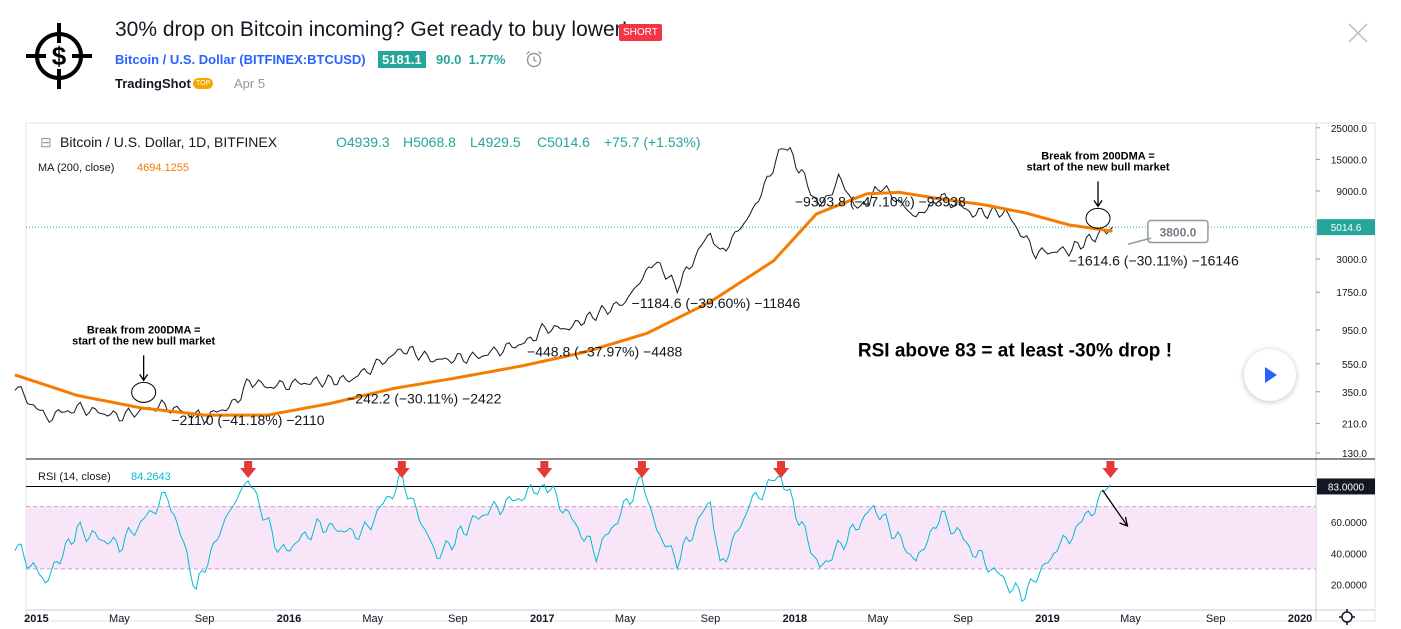 The image size is (1401, 629). What do you see at coordinates (1358, 33) in the screenshot?
I see `close-icon` at bounding box center [1358, 33].